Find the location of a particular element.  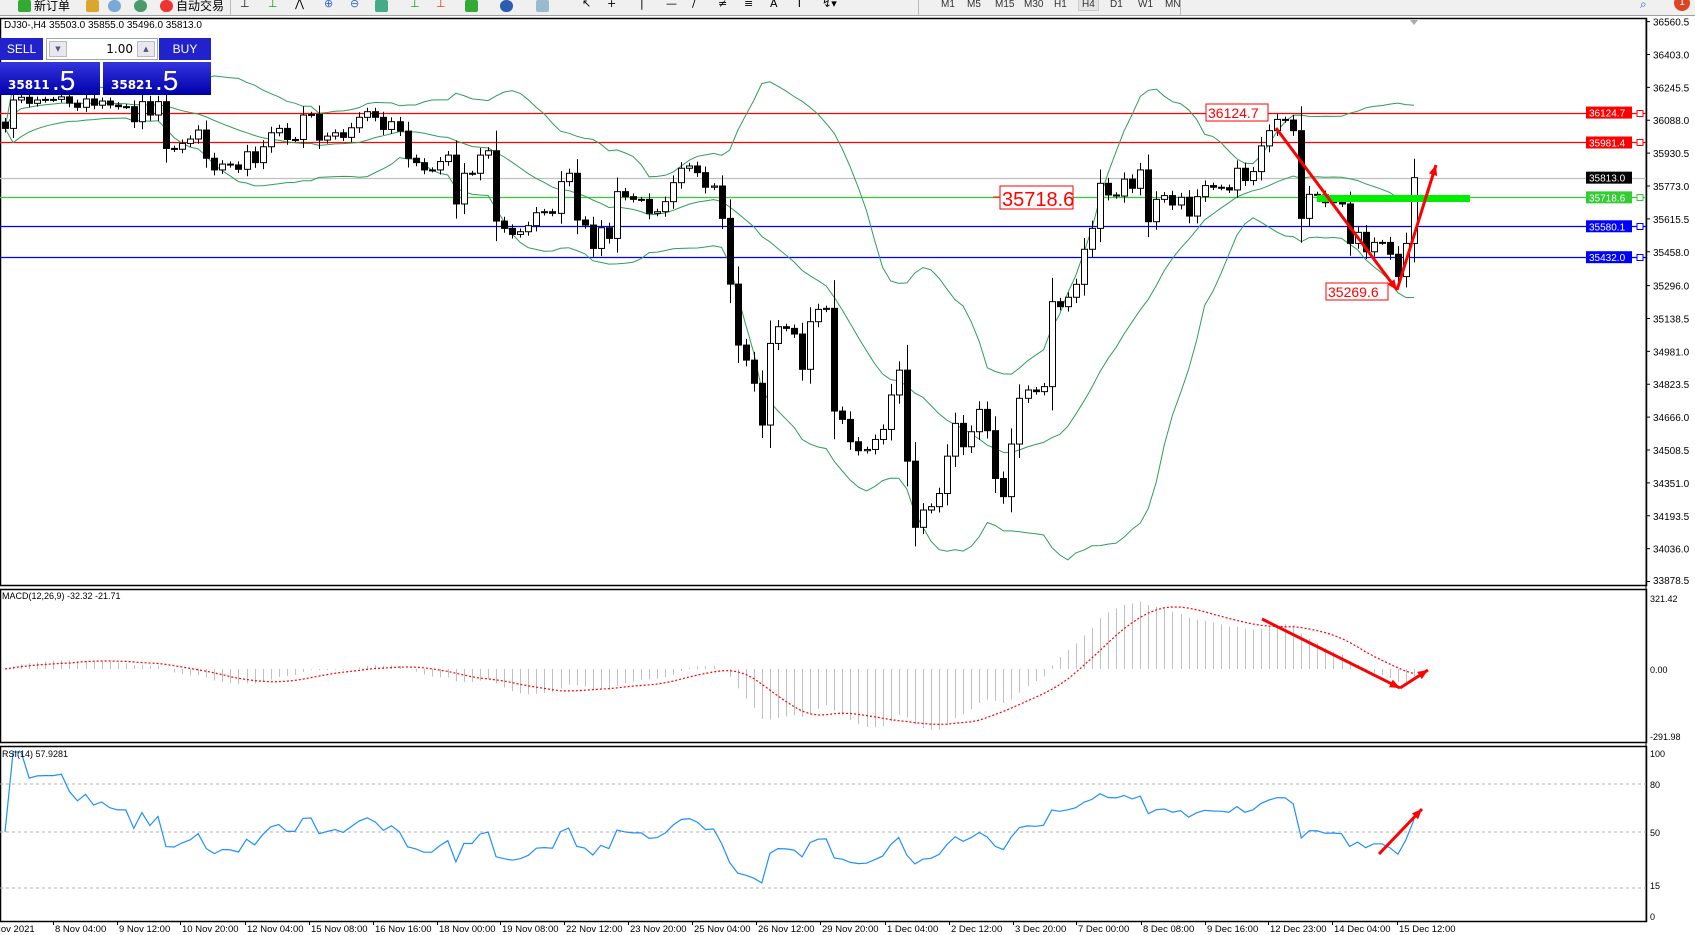

rsi-up-arrow is located at coordinates (1400, 831).